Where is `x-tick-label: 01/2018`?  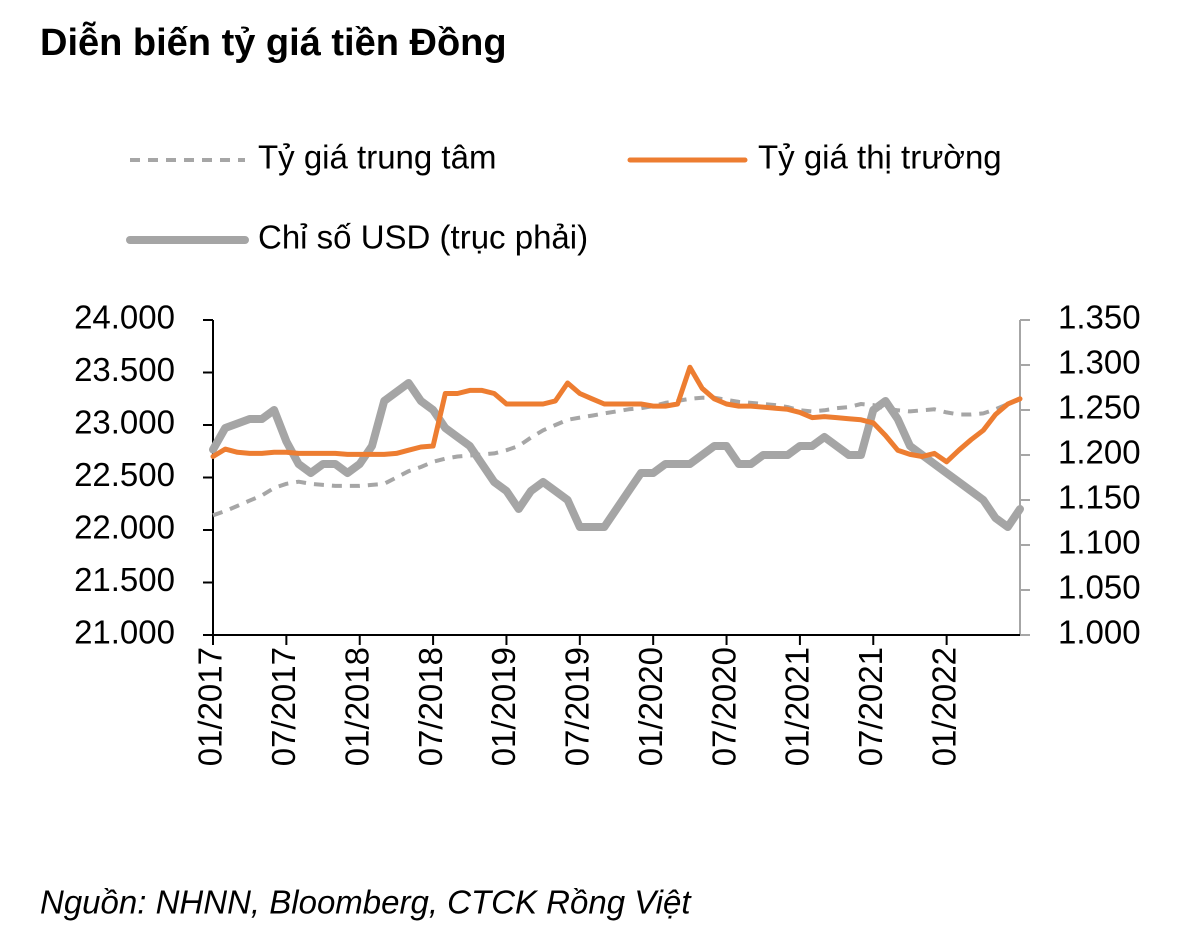 x-tick-label: 01/2018 is located at coordinates (356, 706).